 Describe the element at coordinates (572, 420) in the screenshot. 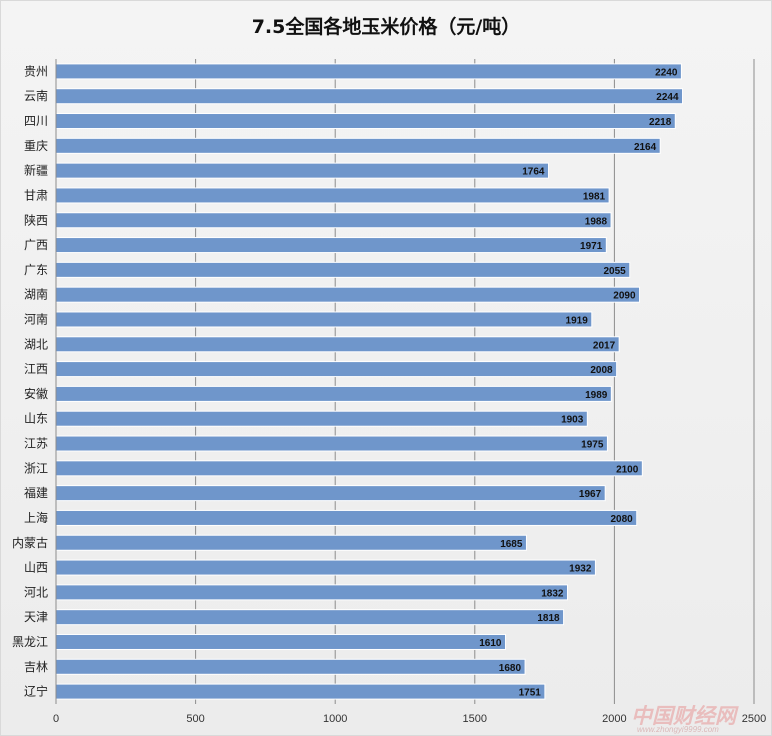

I see `data-label: 1903` at that location.